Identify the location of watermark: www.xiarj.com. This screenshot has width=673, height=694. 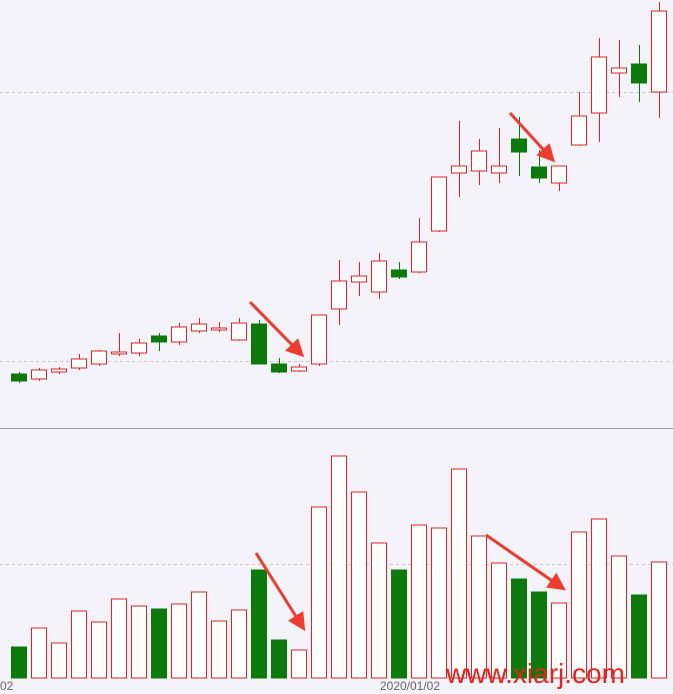
(535, 673).